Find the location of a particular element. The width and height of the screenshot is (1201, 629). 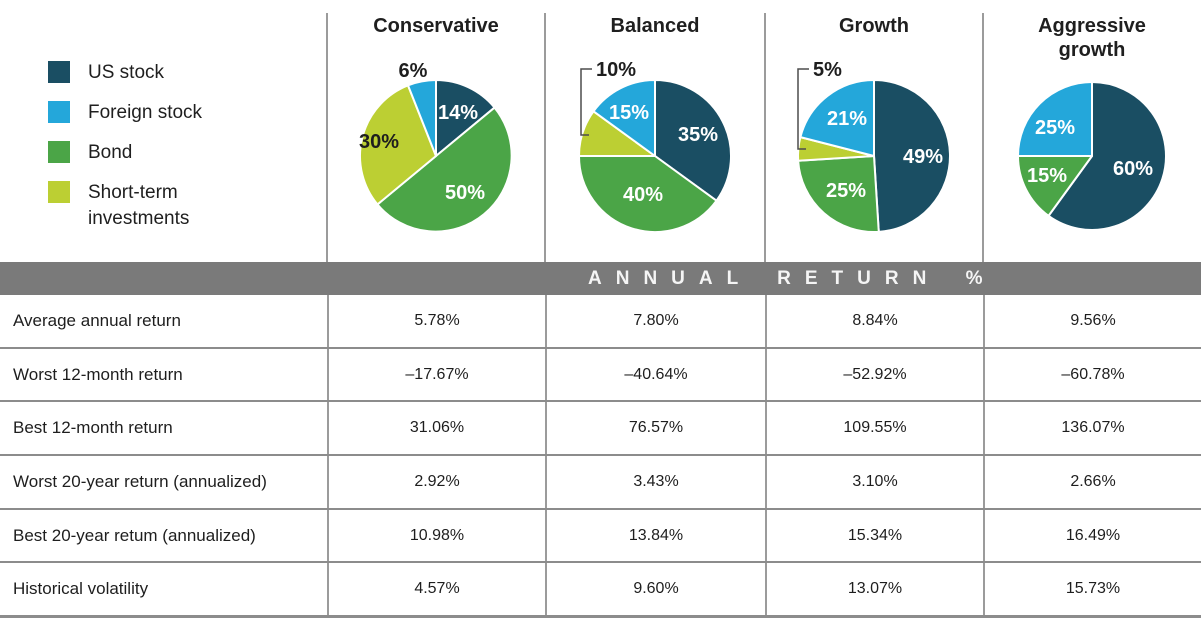

pie-chart-aggressive-growth: 60% 15% 25% is located at coordinates (1092, 156).